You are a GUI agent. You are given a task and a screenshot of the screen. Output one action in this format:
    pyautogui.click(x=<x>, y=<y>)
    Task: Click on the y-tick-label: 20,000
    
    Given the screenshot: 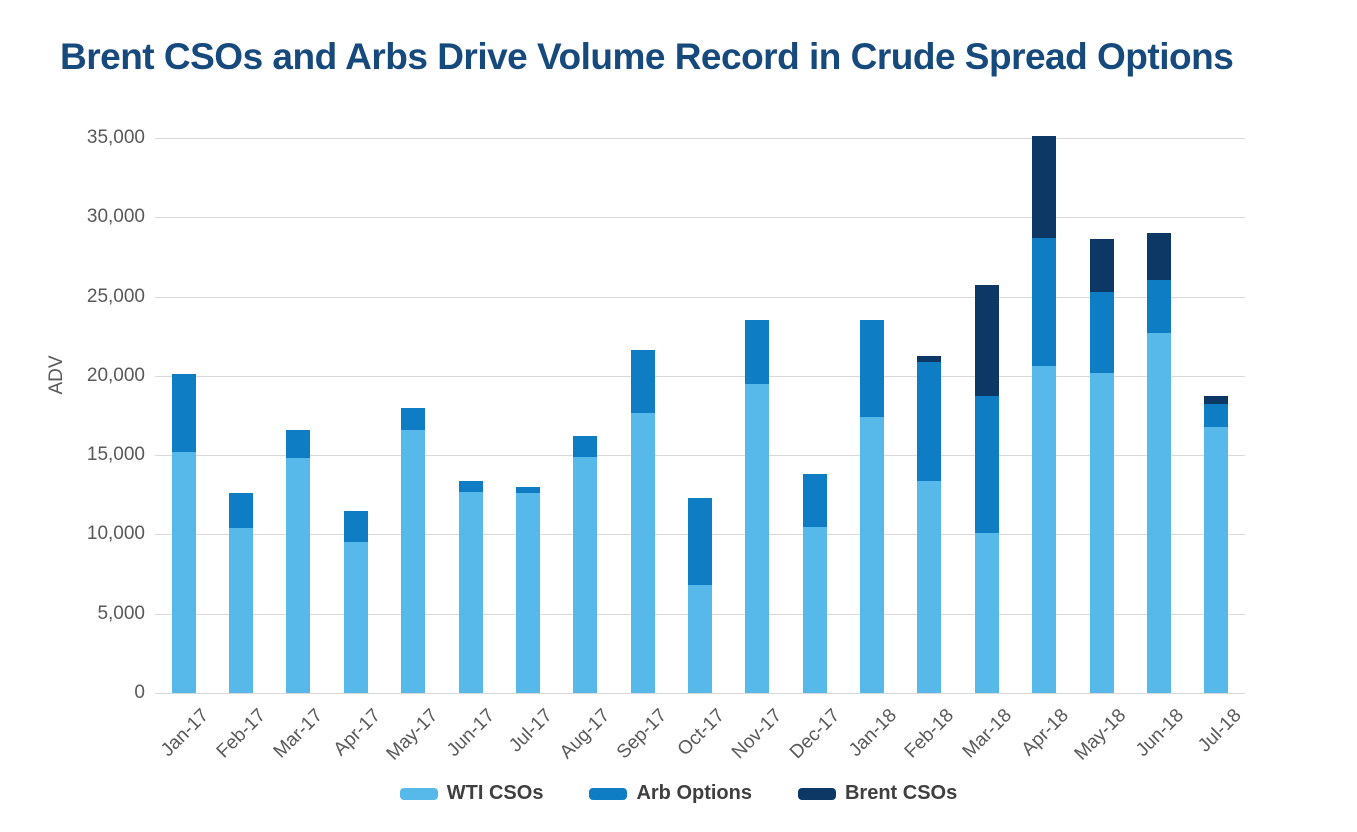 What is the action you would take?
    pyautogui.click(x=115, y=375)
    